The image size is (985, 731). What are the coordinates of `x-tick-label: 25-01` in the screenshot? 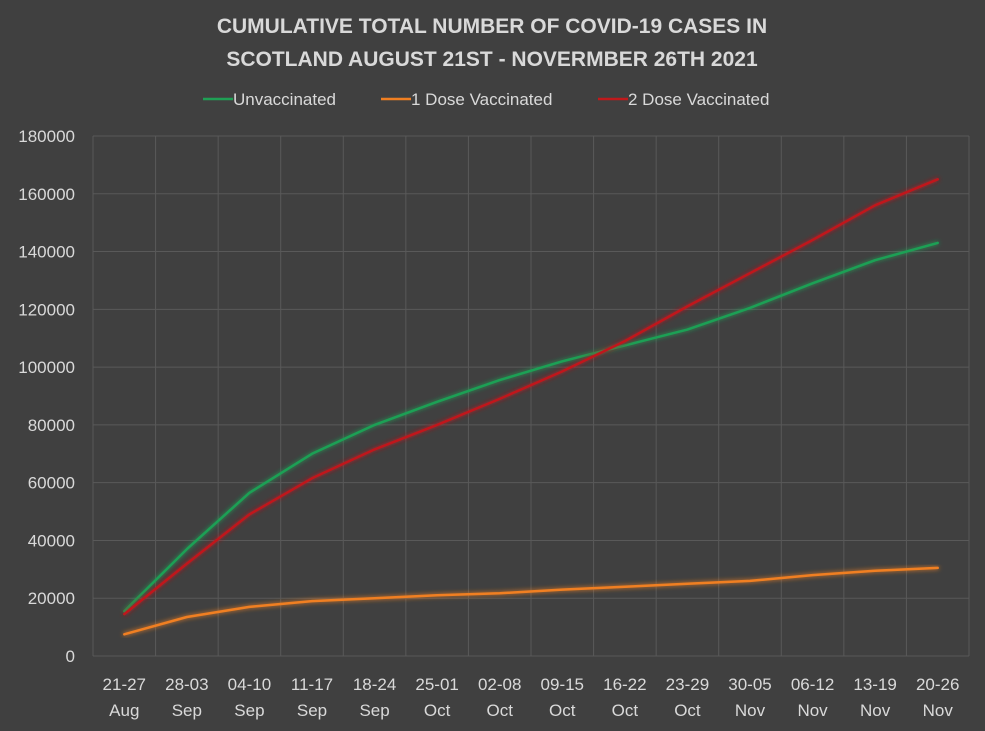 It's located at (436, 684).